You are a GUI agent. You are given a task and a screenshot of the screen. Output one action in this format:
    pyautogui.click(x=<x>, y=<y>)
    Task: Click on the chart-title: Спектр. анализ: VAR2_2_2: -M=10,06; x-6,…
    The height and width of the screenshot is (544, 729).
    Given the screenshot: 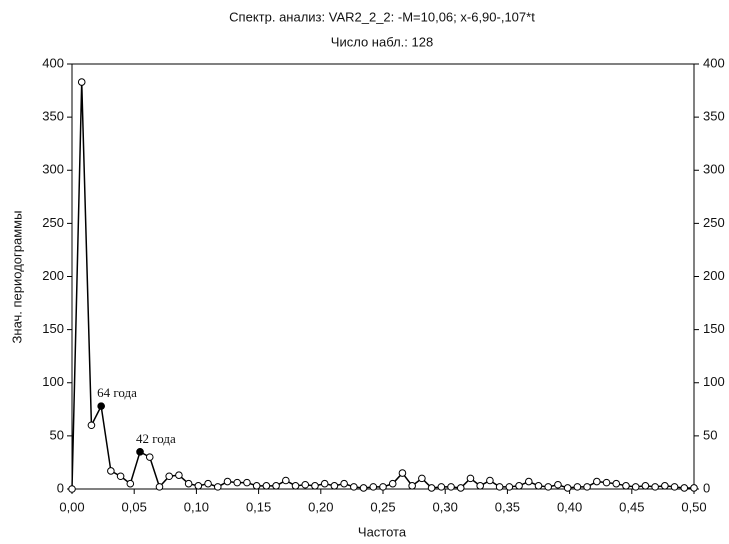 What is the action you would take?
    pyautogui.click(x=382, y=16)
    